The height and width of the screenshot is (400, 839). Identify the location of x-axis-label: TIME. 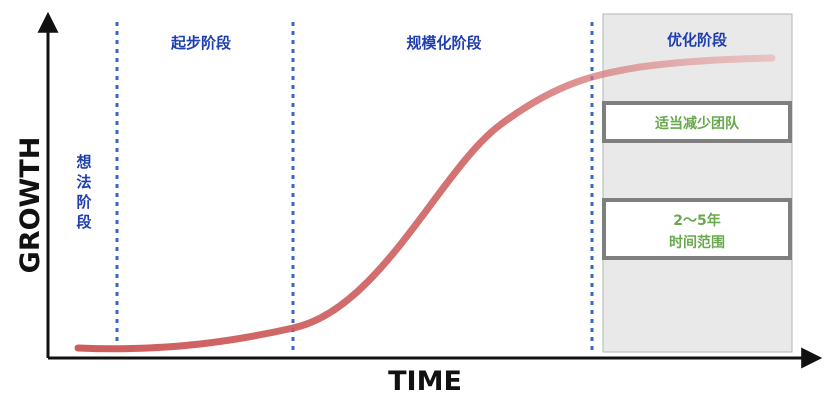
(425, 381).